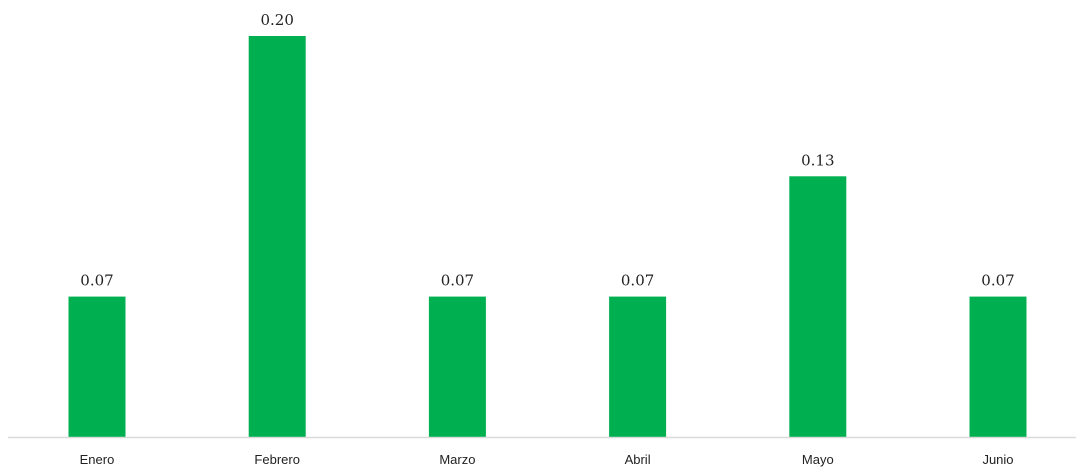 The height and width of the screenshot is (470, 1076). I want to click on data-label-febrero: 0.20, so click(276, 20).